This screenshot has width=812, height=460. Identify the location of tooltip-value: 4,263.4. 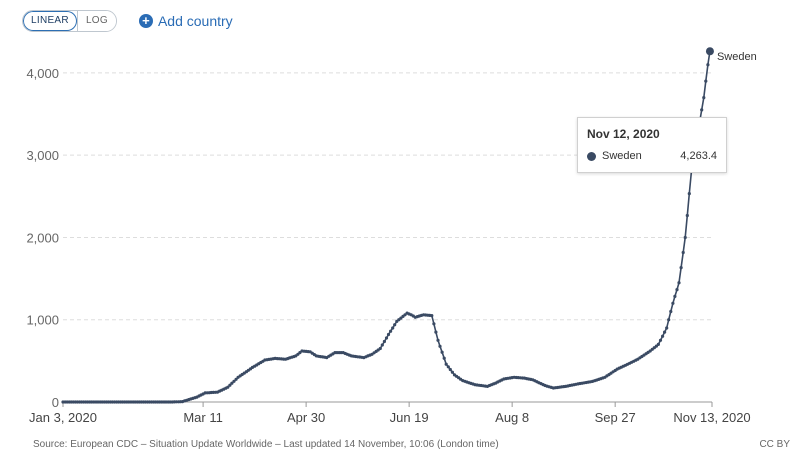
(698, 156).